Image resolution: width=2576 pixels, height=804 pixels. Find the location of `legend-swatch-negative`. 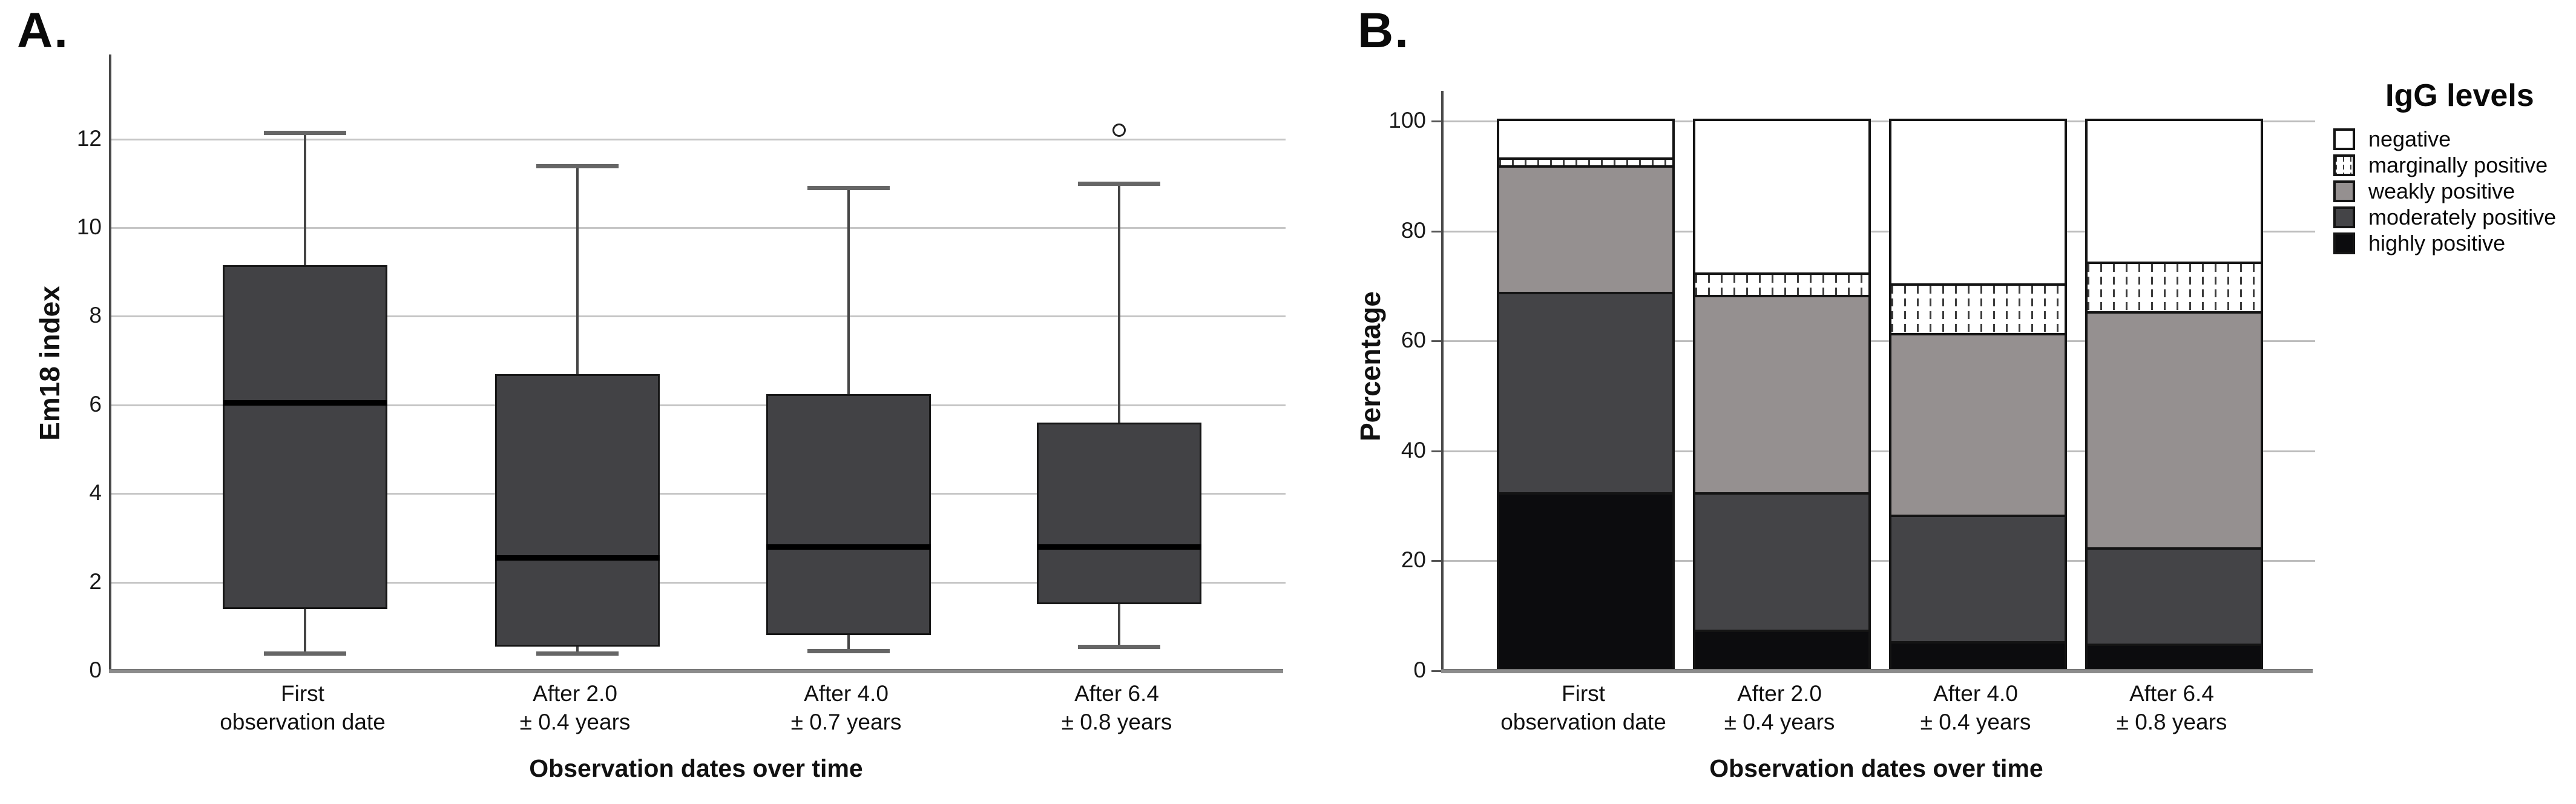

legend-swatch-negative is located at coordinates (2344, 139).